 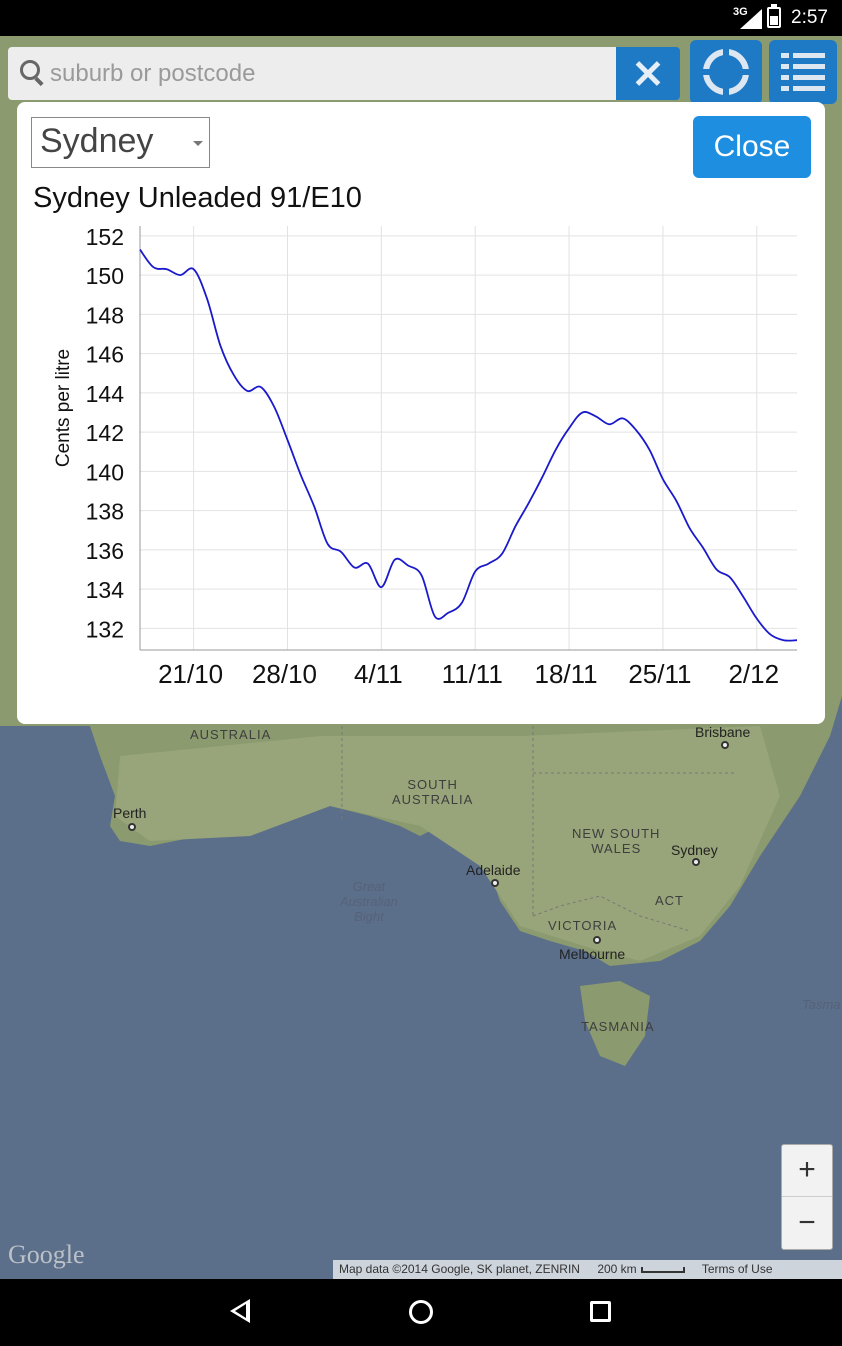 What do you see at coordinates (600, 1311) in the screenshot?
I see `recents-icon` at bounding box center [600, 1311].